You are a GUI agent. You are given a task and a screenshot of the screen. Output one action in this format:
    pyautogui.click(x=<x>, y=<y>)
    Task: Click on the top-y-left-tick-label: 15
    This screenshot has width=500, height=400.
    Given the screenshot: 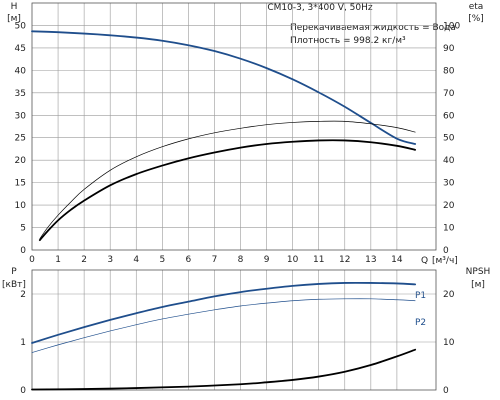 What is the action you would take?
    pyautogui.click(x=20, y=184)
    